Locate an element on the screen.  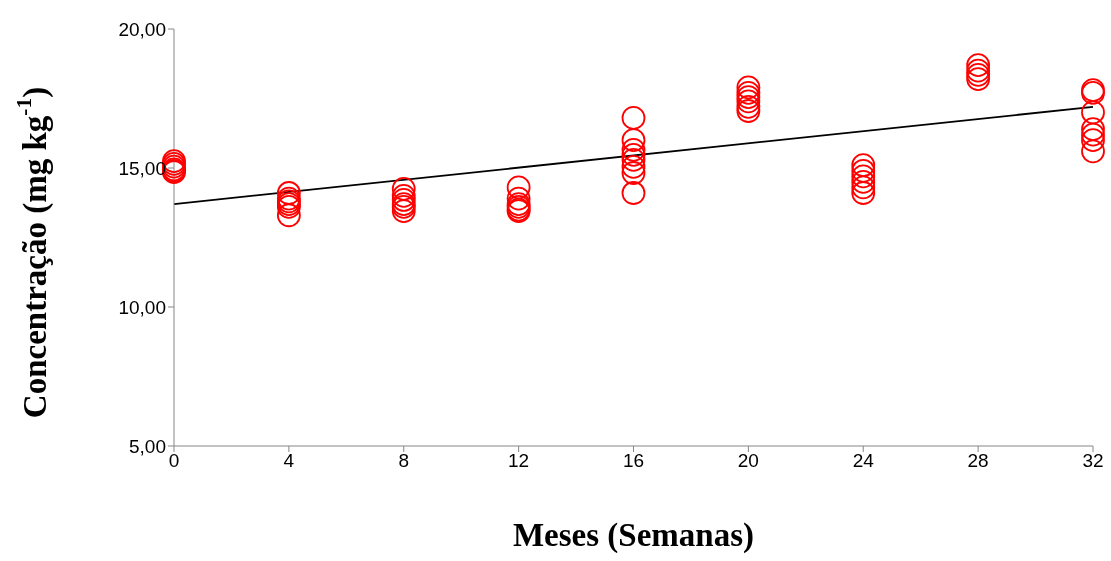
x-tick-label: 28 is located at coordinates (978, 461).